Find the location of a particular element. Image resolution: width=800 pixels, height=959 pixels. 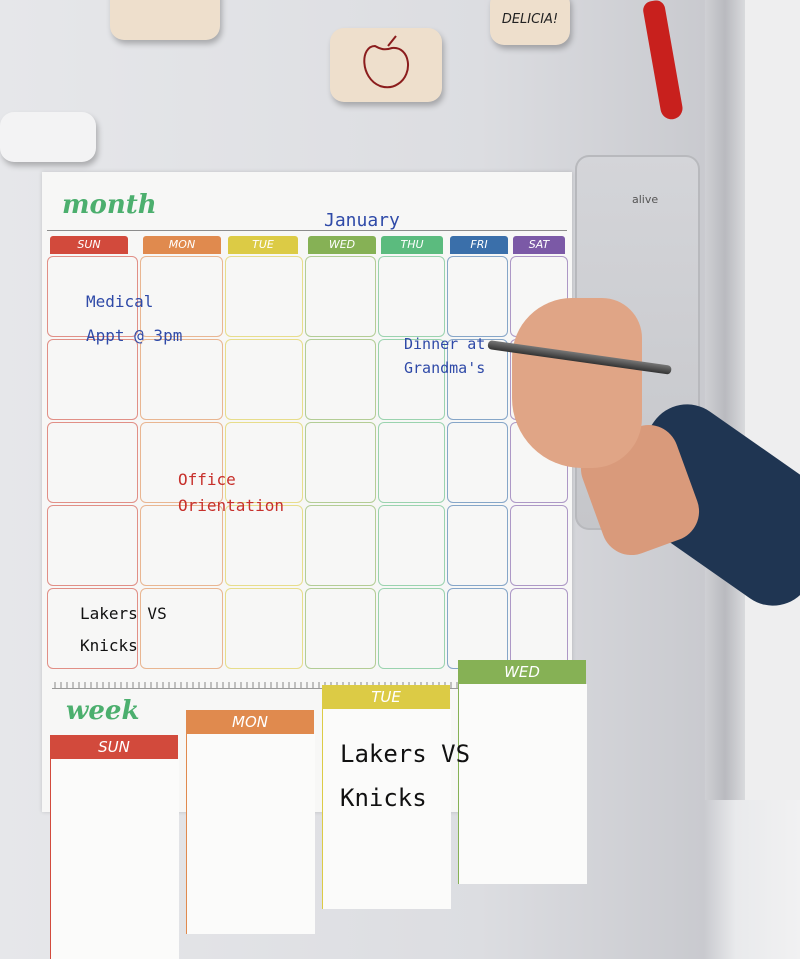

note-line: Medical is located at coordinates (120, 301).